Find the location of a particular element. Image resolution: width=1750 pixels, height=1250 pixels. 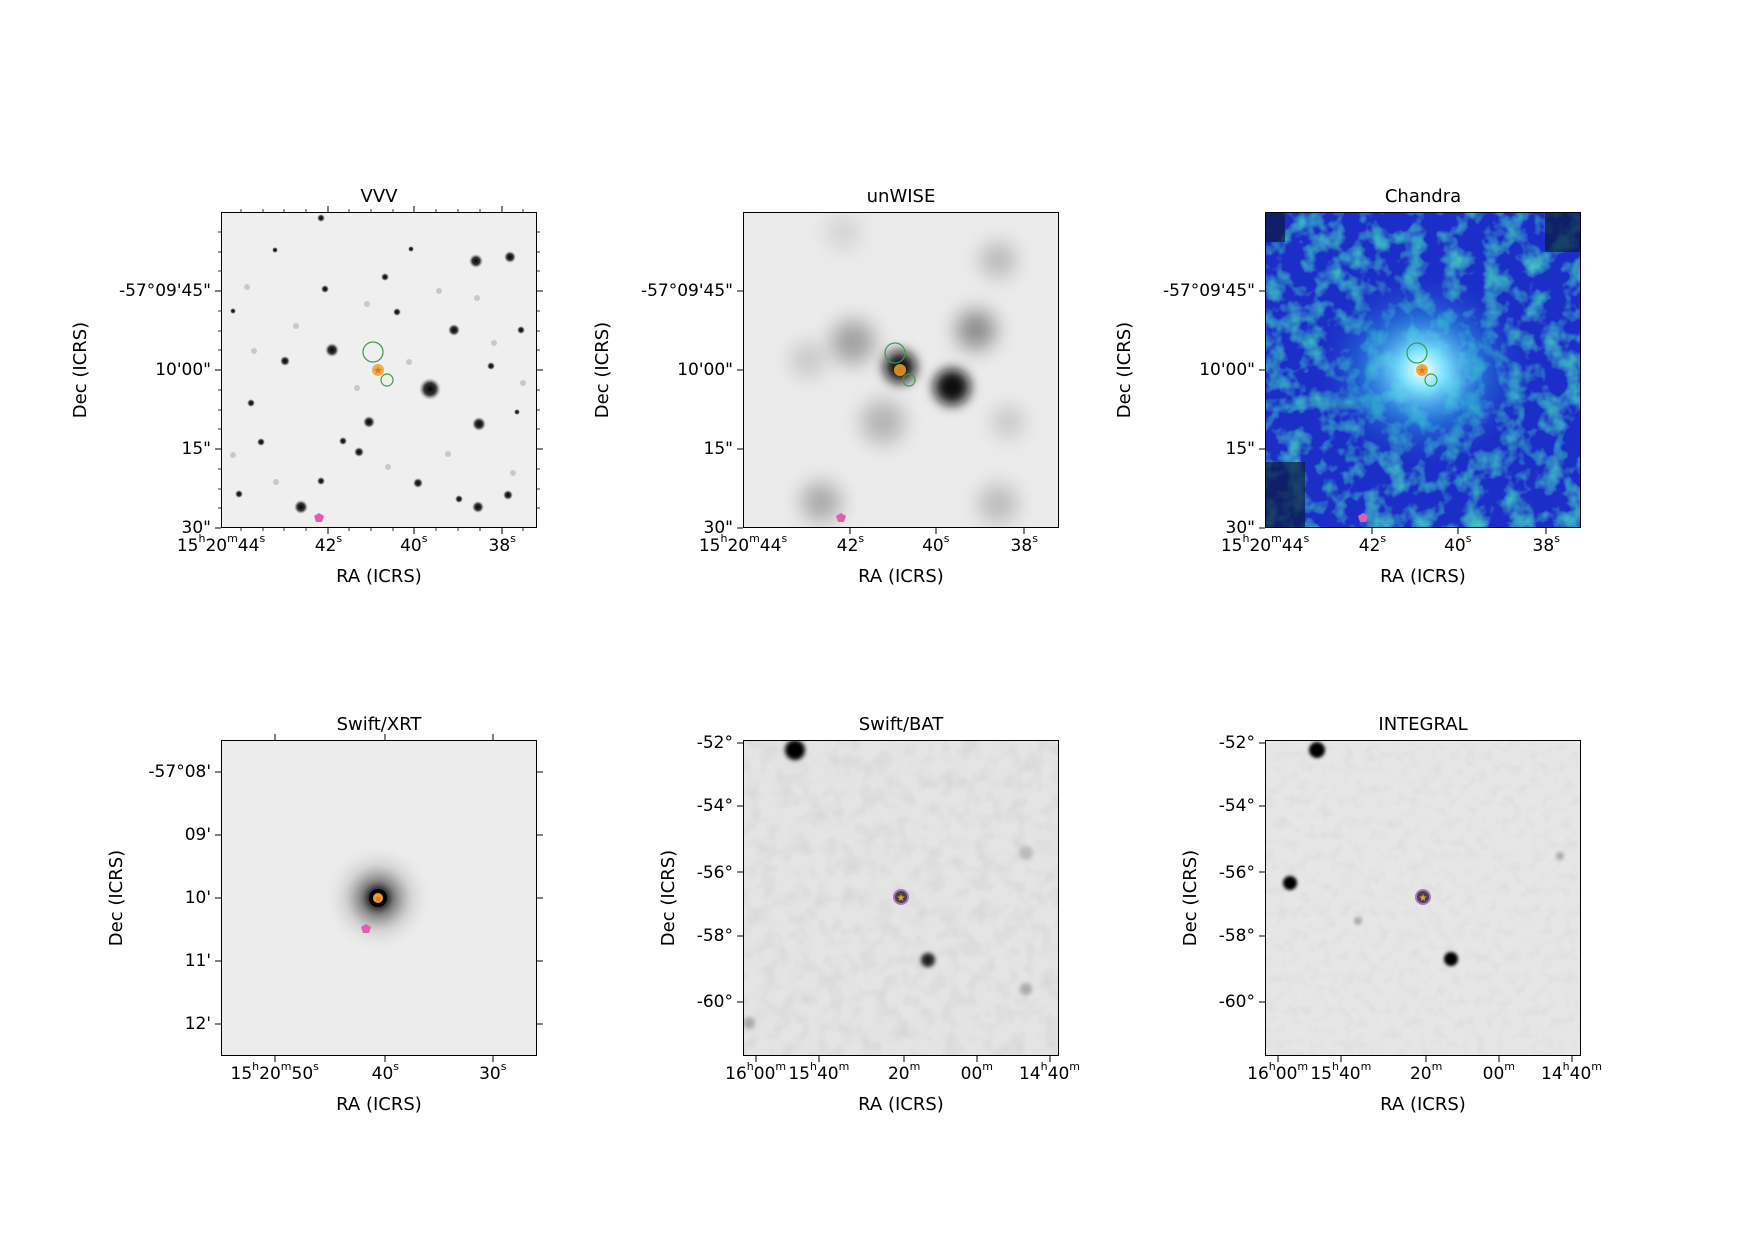

swift-xrt-panel: Swift/XRT ★ is located at coordinates (324, 914).